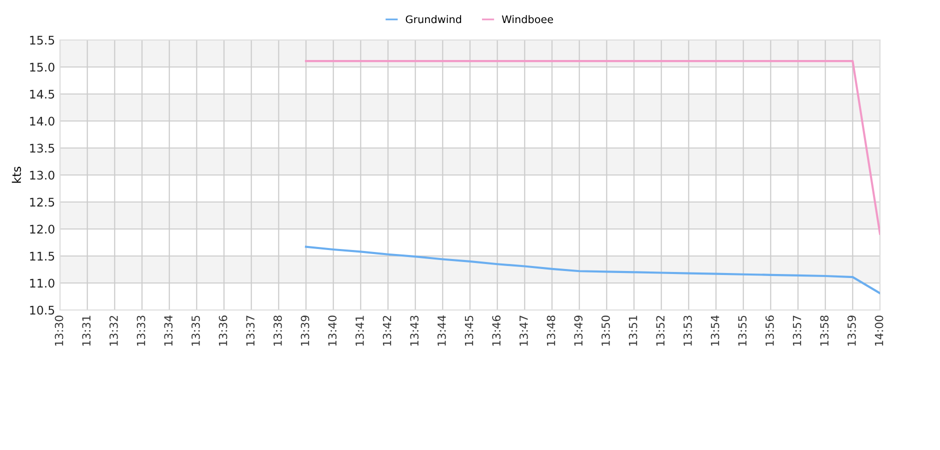  What do you see at coordinates (17, 174) in the screenshot?
I see `y-axis-title: kts` at bounding box center [17, 174].